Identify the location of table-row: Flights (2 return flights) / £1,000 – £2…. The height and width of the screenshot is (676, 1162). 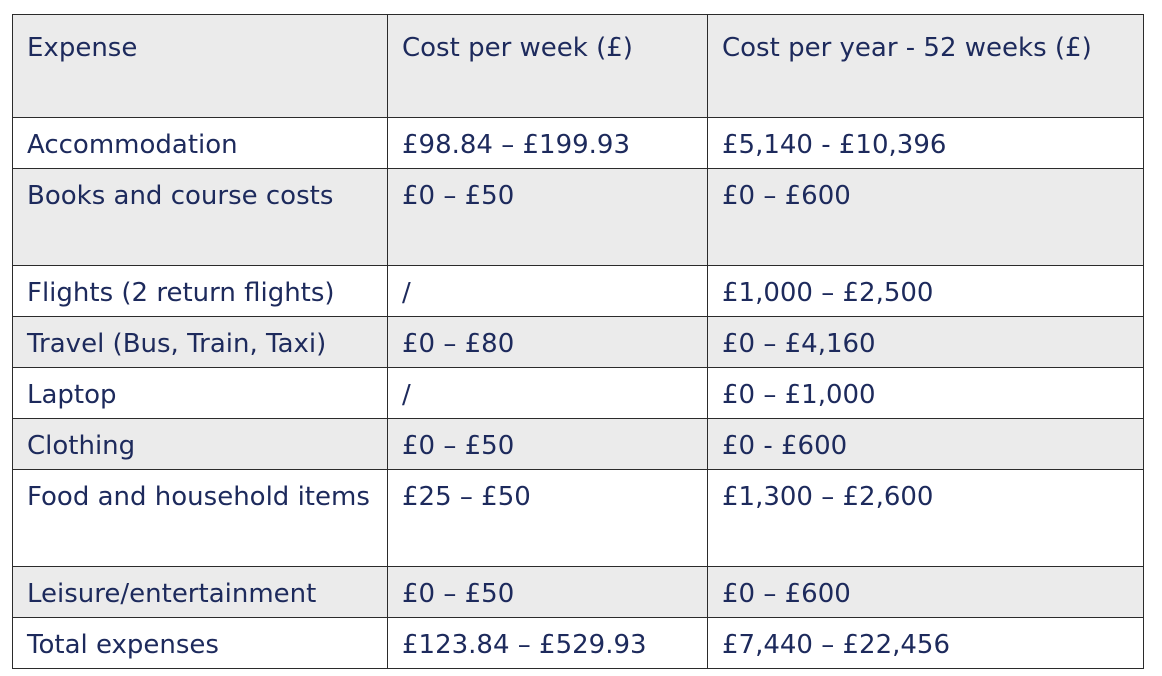
(578, 291).